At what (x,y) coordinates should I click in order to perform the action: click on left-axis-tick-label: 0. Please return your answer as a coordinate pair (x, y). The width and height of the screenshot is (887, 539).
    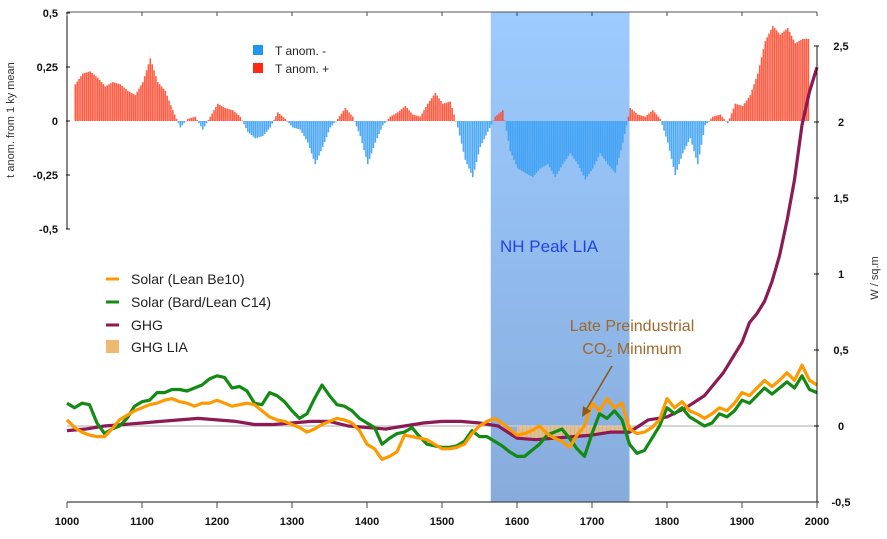
    Looking at the image, I should click on (55, 122).